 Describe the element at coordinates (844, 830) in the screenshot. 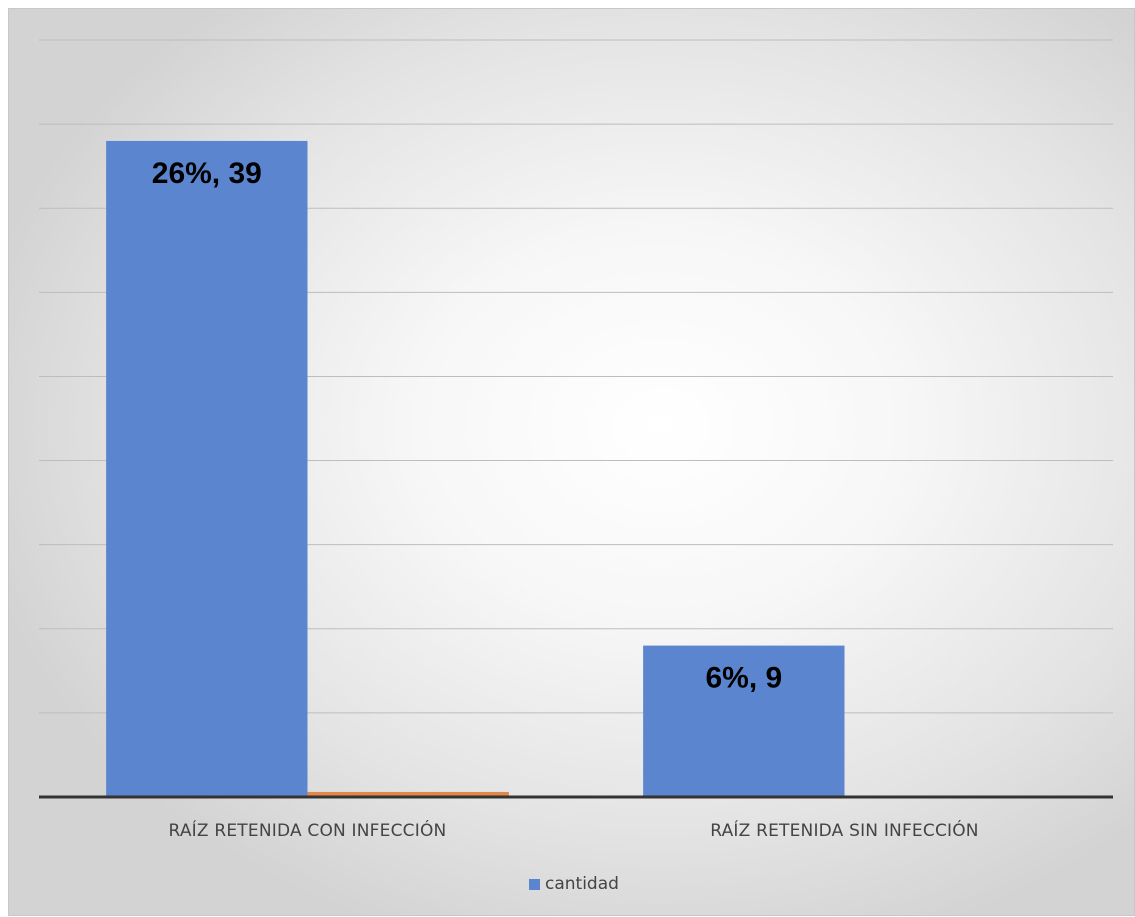

I see `category-label-1: RAÍZ RETENIDA SIN INFECCIÓN` at that location.